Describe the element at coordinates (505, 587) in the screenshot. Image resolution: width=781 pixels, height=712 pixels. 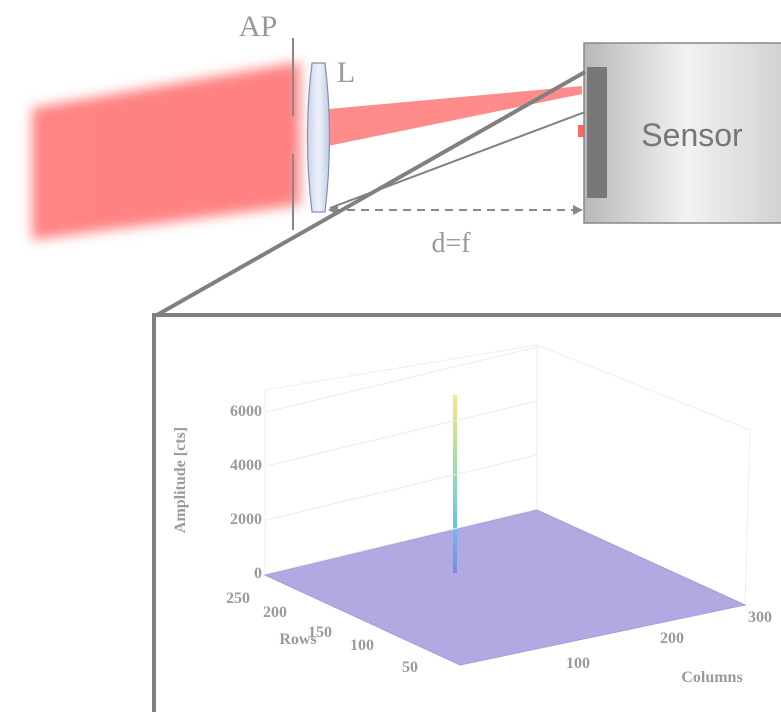
I see `surface-floor` at that location.